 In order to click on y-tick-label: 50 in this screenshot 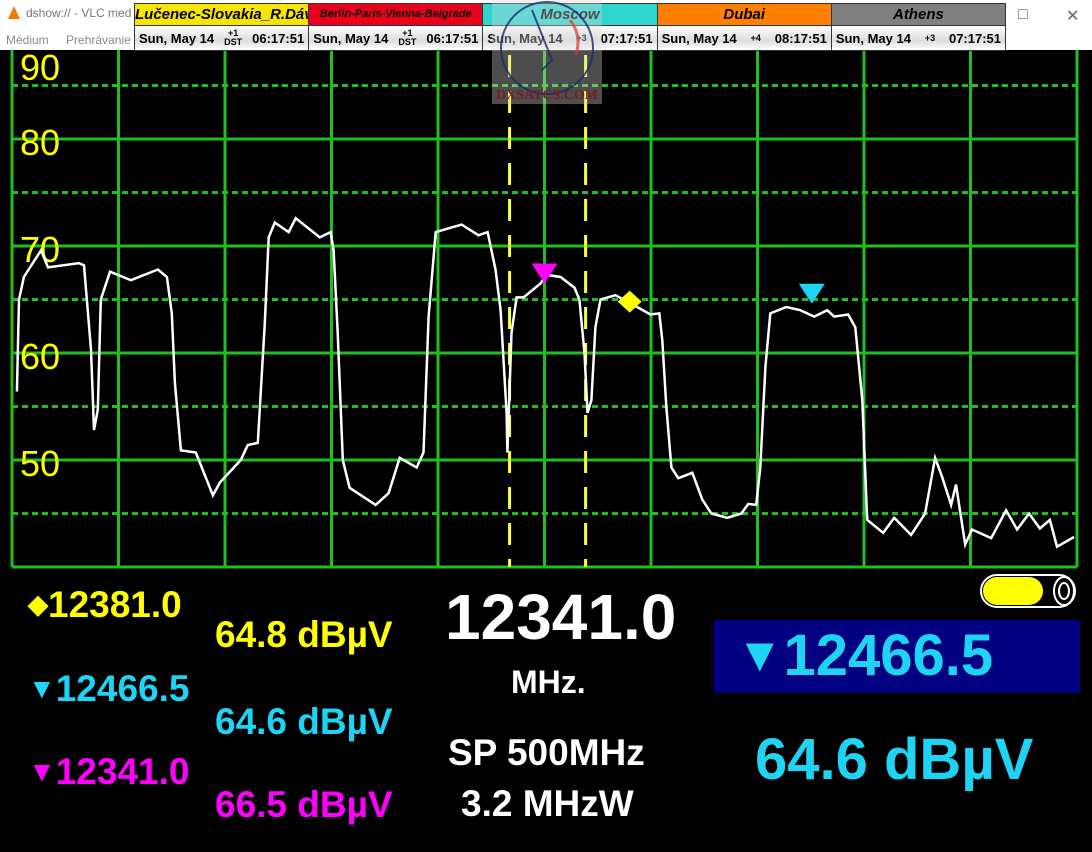, I will do `click(40, 463)`.